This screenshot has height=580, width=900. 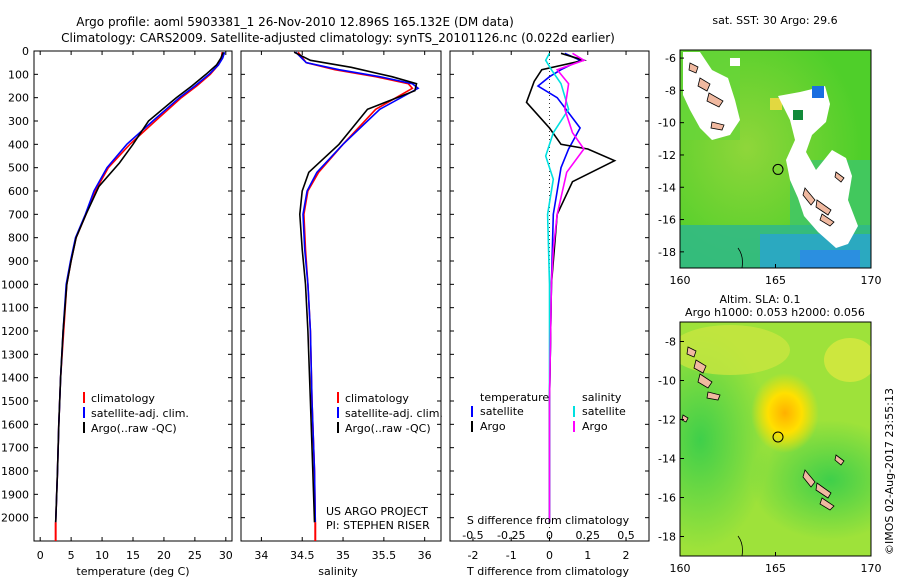 What do you see at coordinates (15, 518) in the screenshot?
I see `depth-tick-label: 2000` at bounding box center [15, 518].